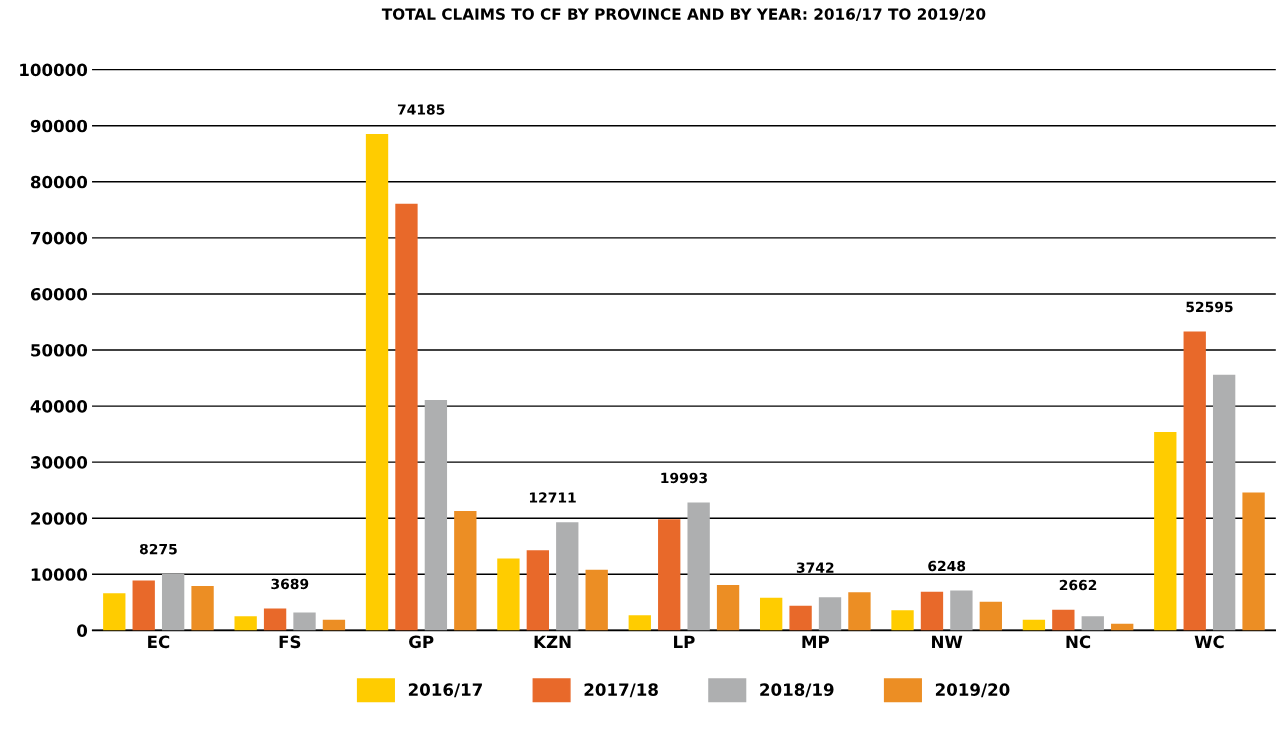 This screenshot has width=1288, height=733. I want to click on annotation: 3742, so click(815, 567).